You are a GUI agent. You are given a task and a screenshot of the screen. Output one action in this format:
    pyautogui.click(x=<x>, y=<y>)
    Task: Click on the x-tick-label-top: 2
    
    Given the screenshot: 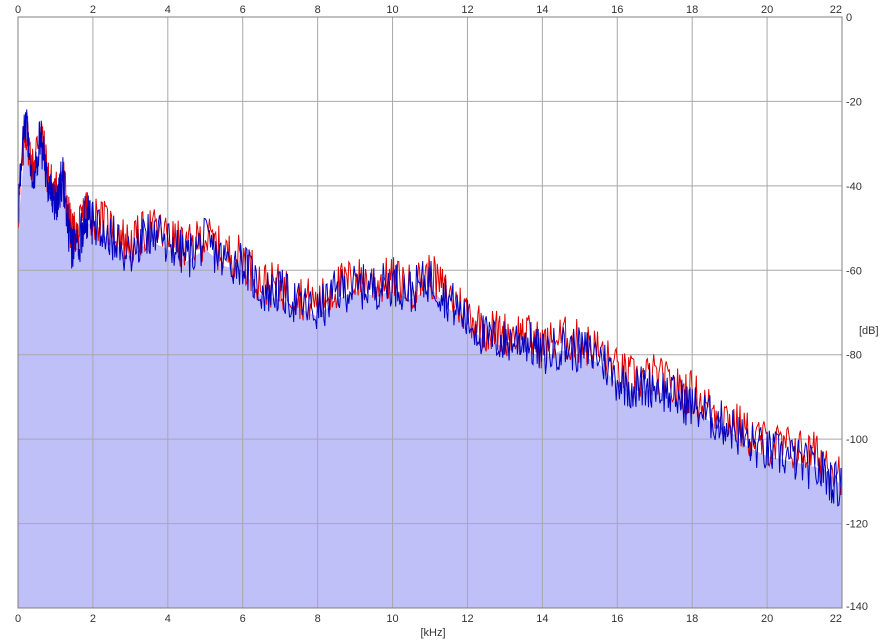 What is the action you would take?
    pyautogui.click(x=93, y=10)
    